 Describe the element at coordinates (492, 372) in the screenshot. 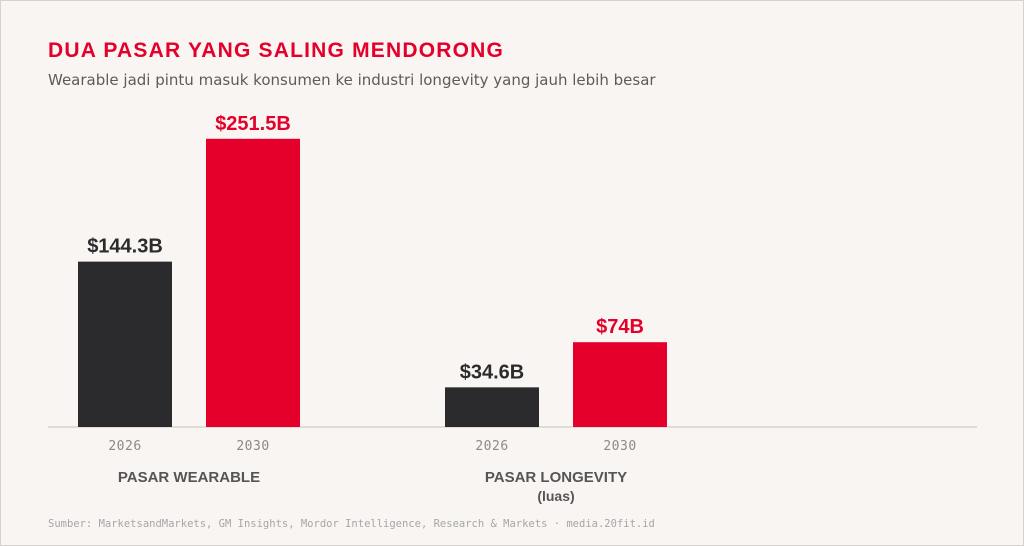

I see `bar-value-label: $34.6B` at that location.